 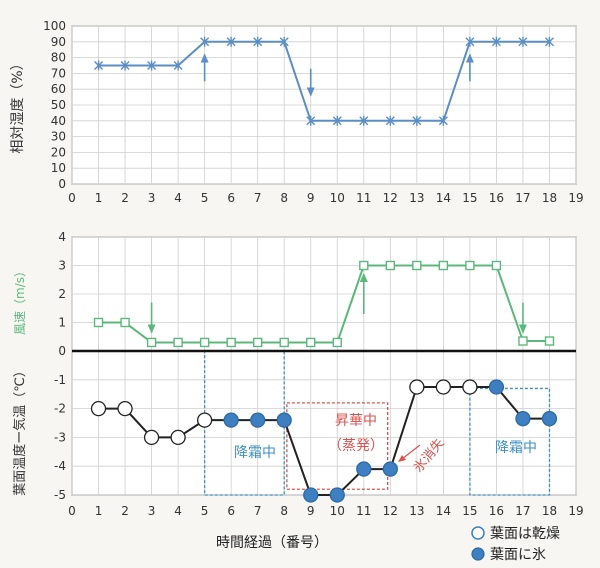 I want to click on temp-y-tick-label: -5, so click(x=60, y=495).